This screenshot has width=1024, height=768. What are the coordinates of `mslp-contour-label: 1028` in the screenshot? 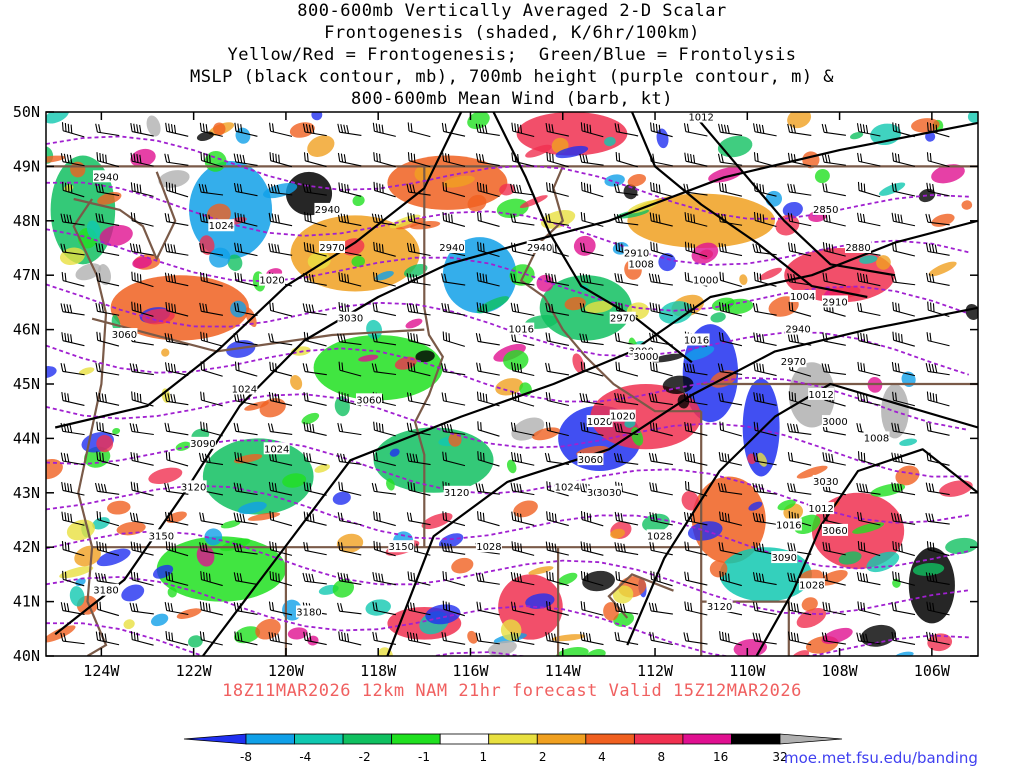 It's located at (659, 536).